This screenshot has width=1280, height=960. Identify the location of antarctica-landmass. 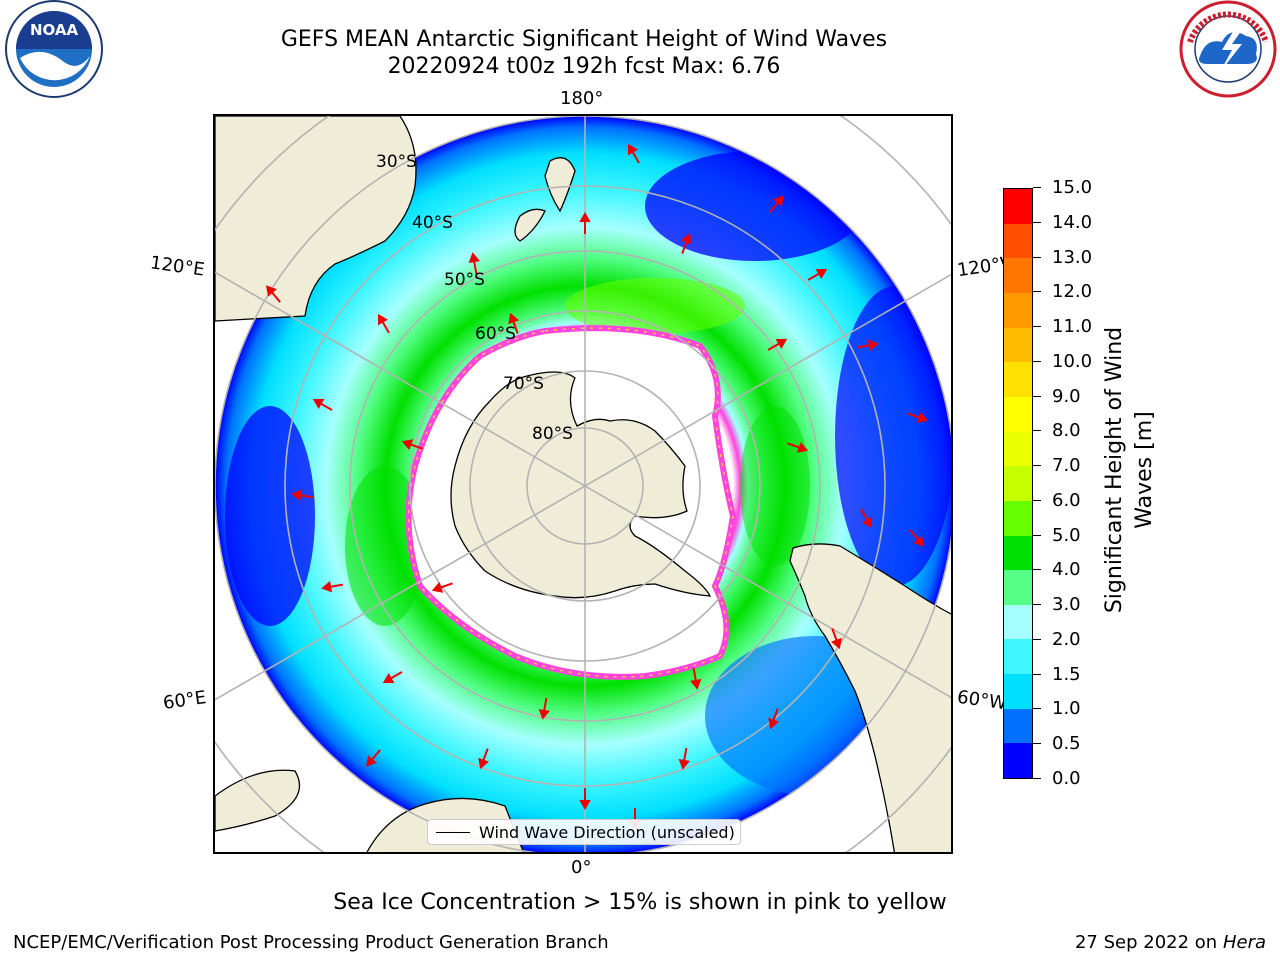
(581, 485).